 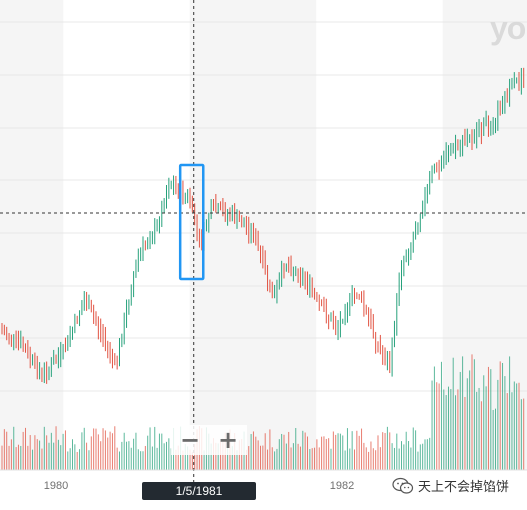 I want to click on wechat-attribution: 天上不会掉馅饼, so click(x=450, y=485).